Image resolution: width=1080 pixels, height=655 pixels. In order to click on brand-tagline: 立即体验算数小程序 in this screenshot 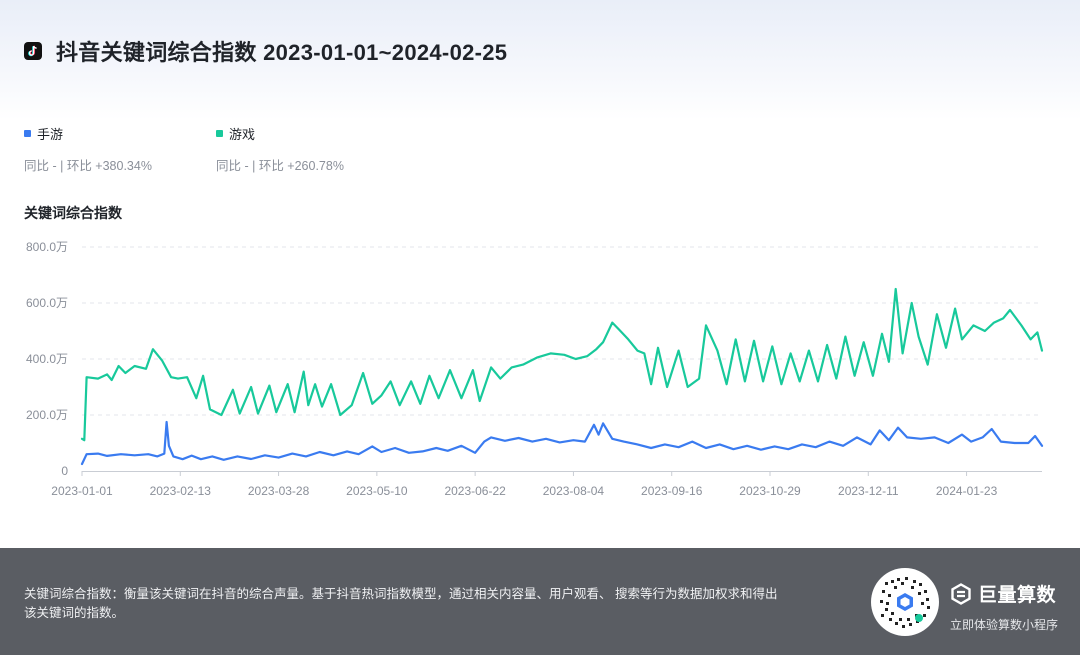, I will do `click(1004, 625)`.